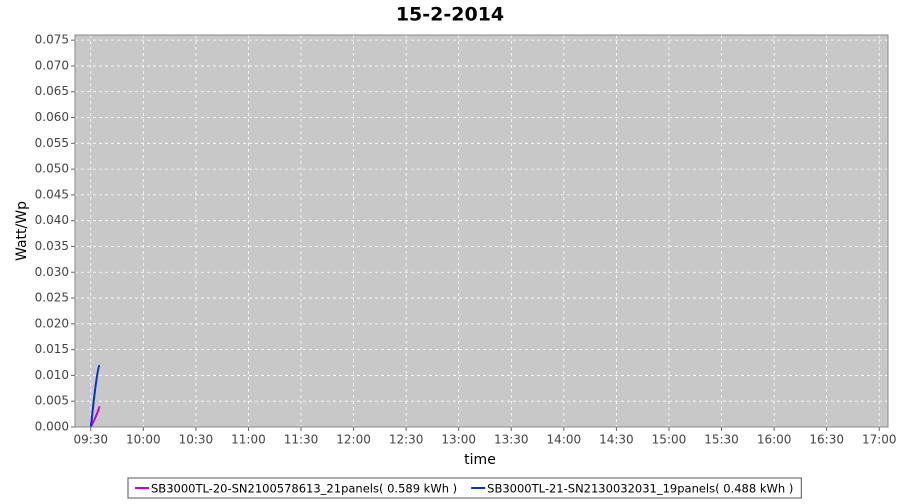 This screenshot has width=900, height=504. What do you see at coordinates (52, 375) in the screenshot?
I see `y-tick-label: 0.010` at bounding box center [52, 375].